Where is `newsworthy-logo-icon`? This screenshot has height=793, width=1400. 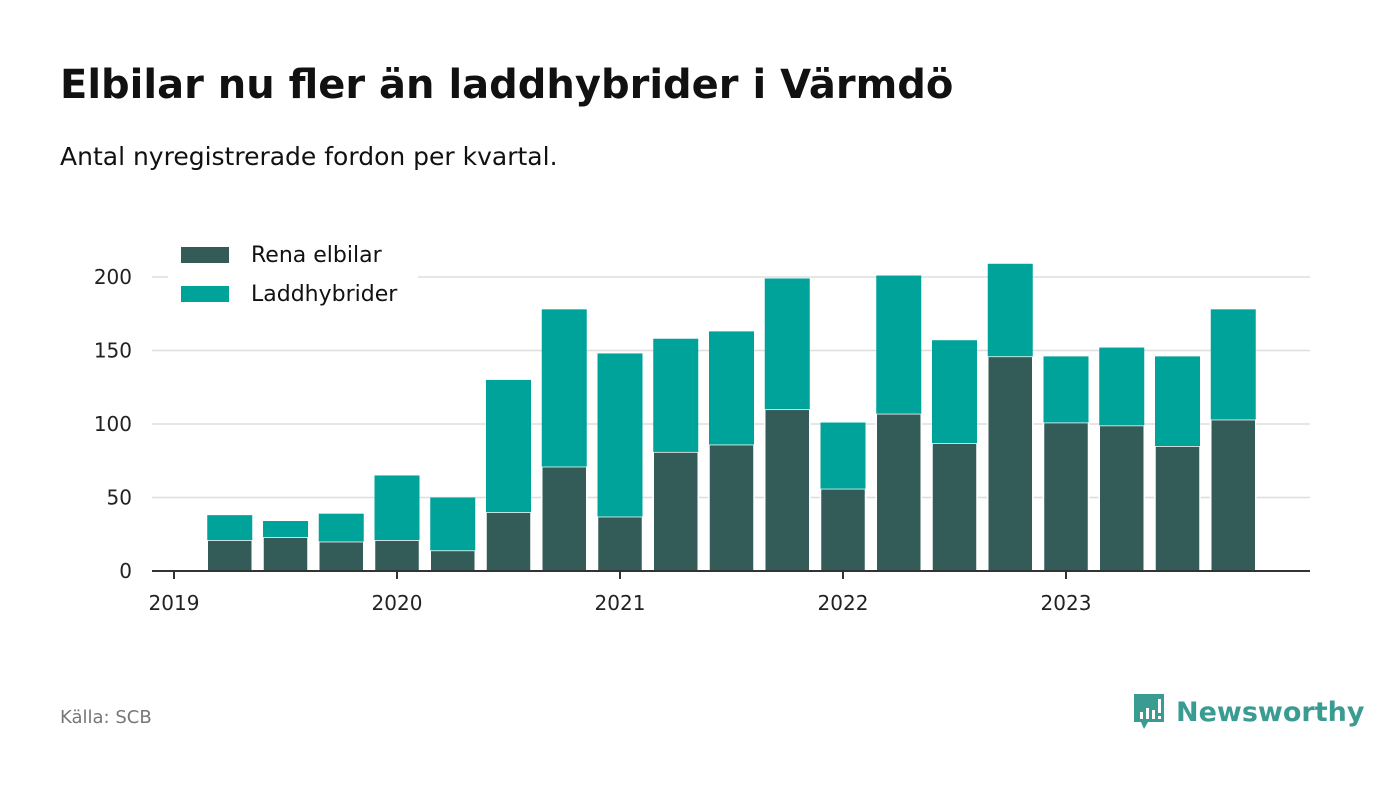
newsworthy-logo-icon is located at coordinates (1149, 711).